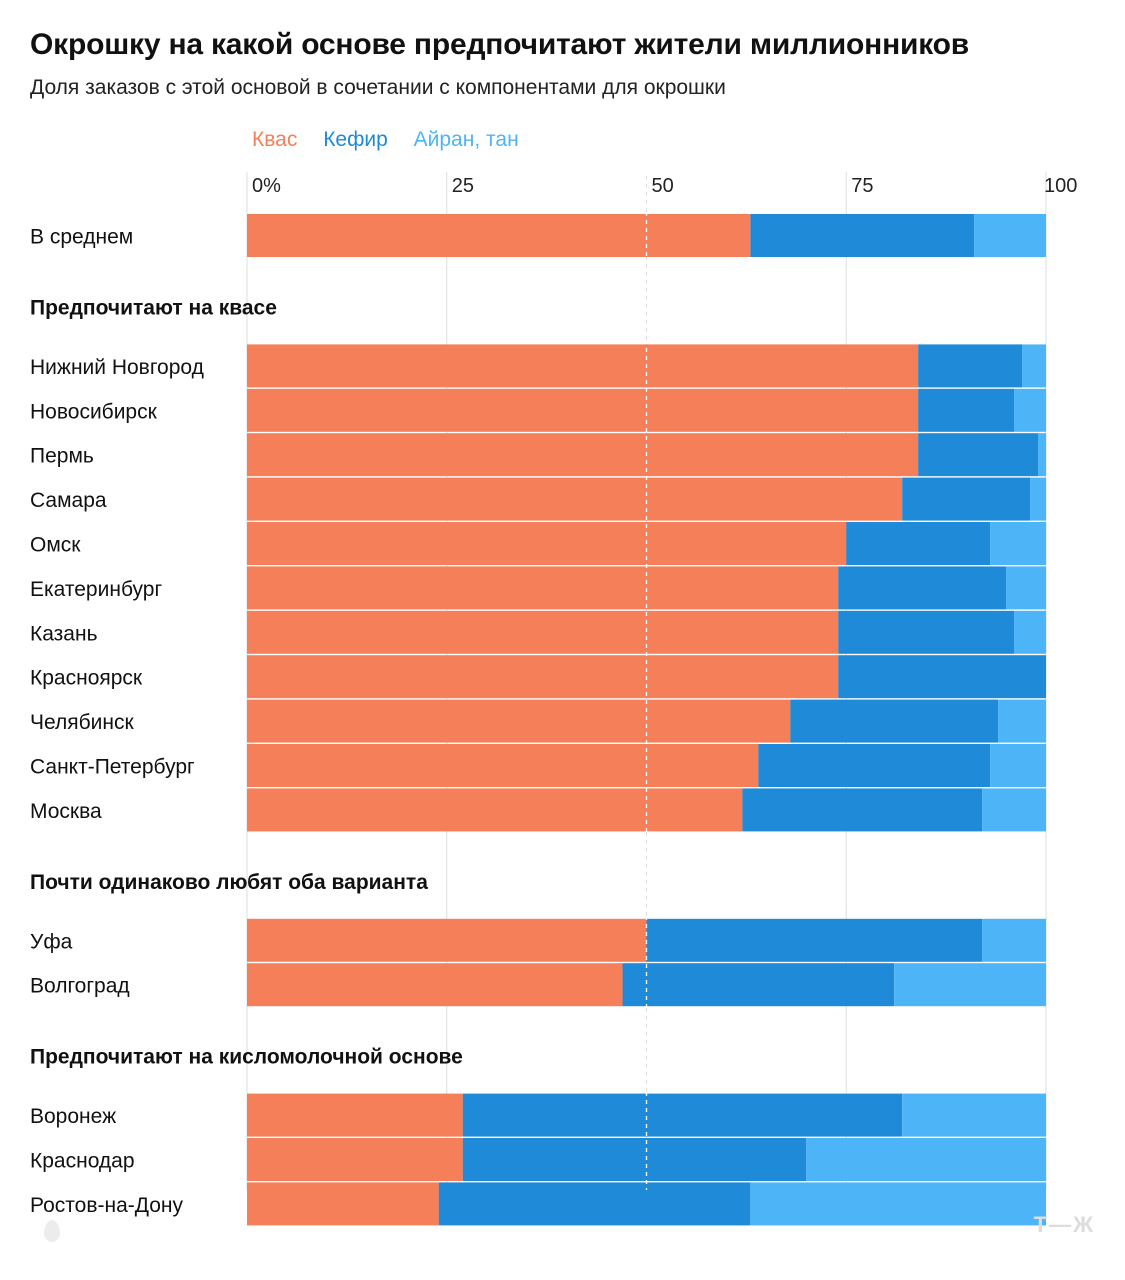 This screenshot has width=1125, height=1280. Describe the element at coordinates (68, 500) in the screenshot. I see `row-label: Самара` at that location.